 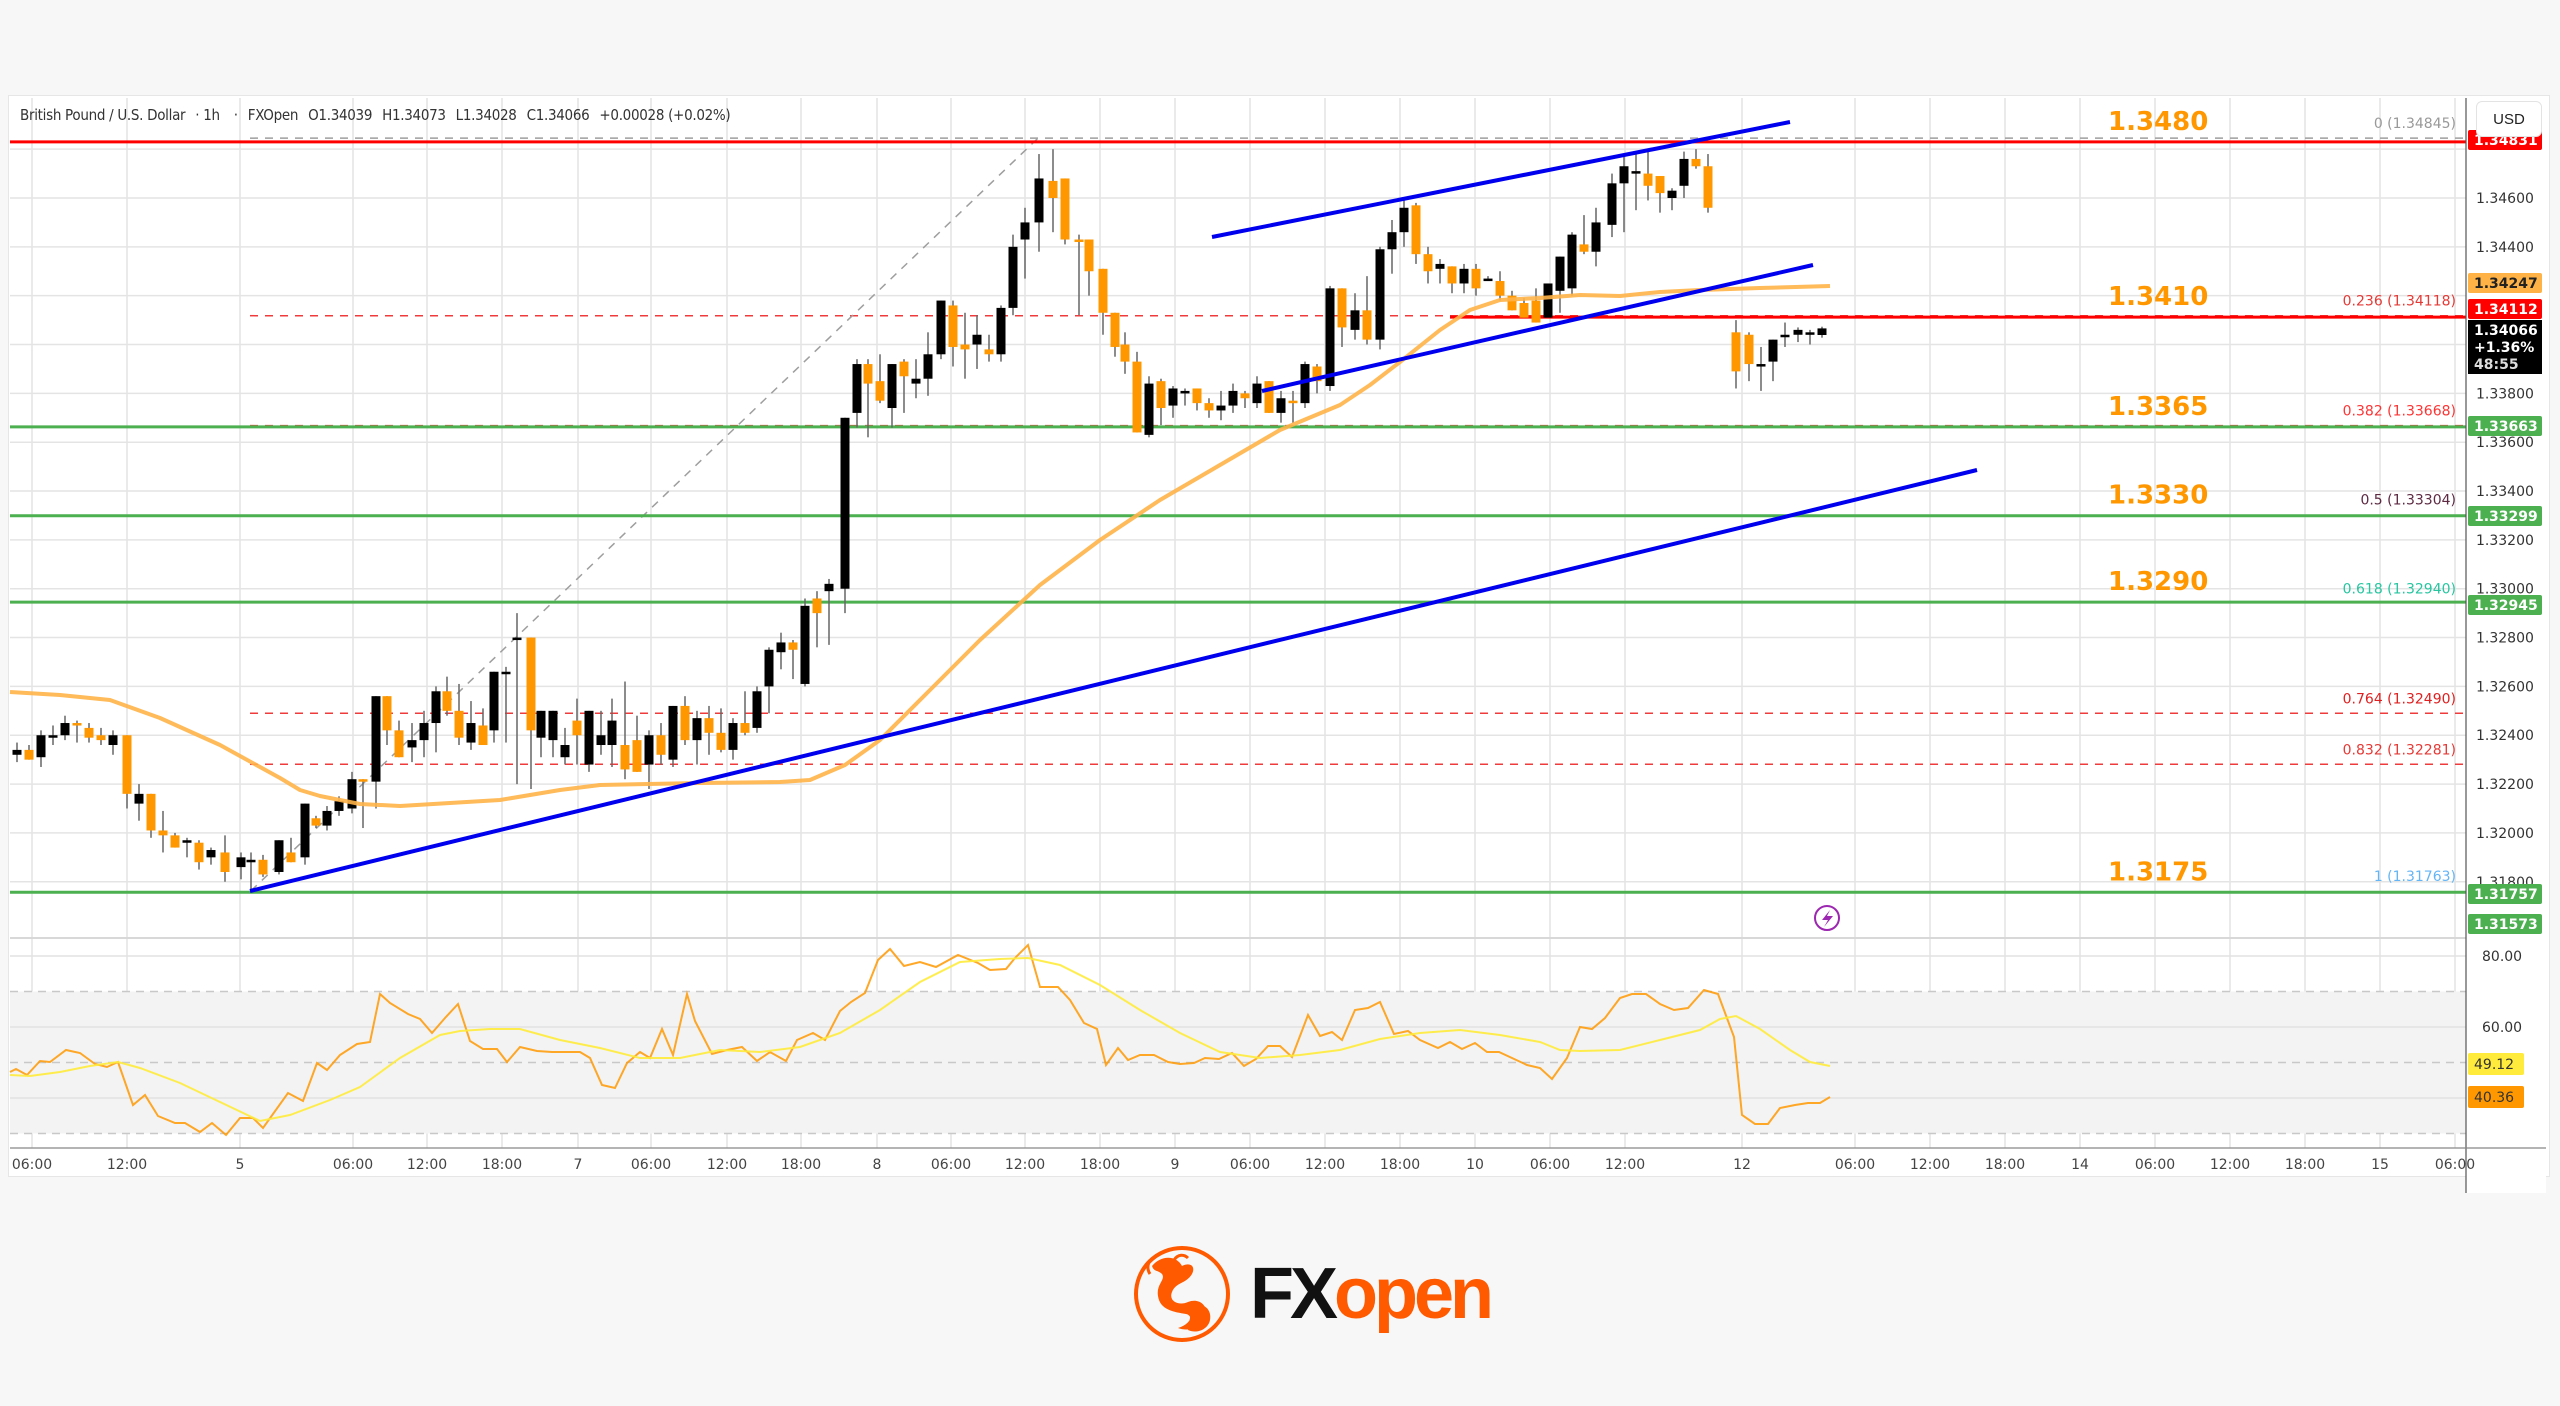 What do you see at coordinates (2505, 199) in the screenshot?
I see `price-tick: 1.34600` at bounding box center [2505, 199].